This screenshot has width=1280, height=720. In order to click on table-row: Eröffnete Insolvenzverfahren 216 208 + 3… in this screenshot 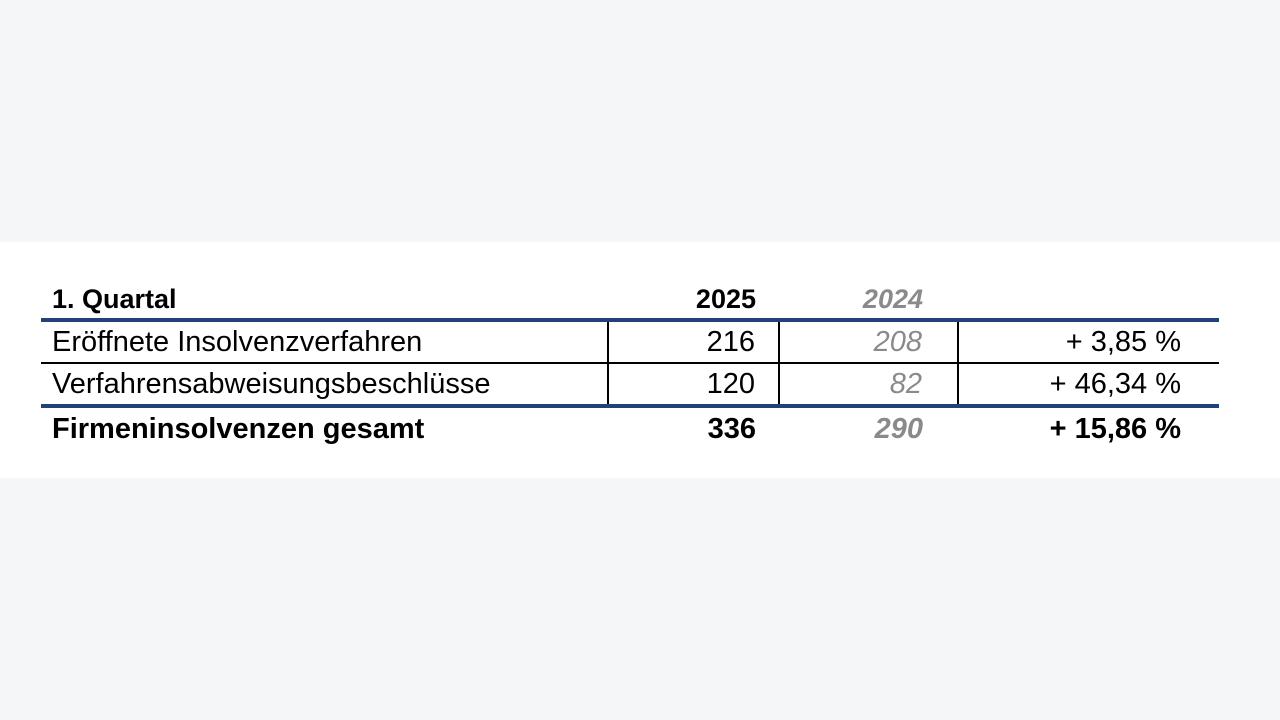, I will do `click(630, 341)`.